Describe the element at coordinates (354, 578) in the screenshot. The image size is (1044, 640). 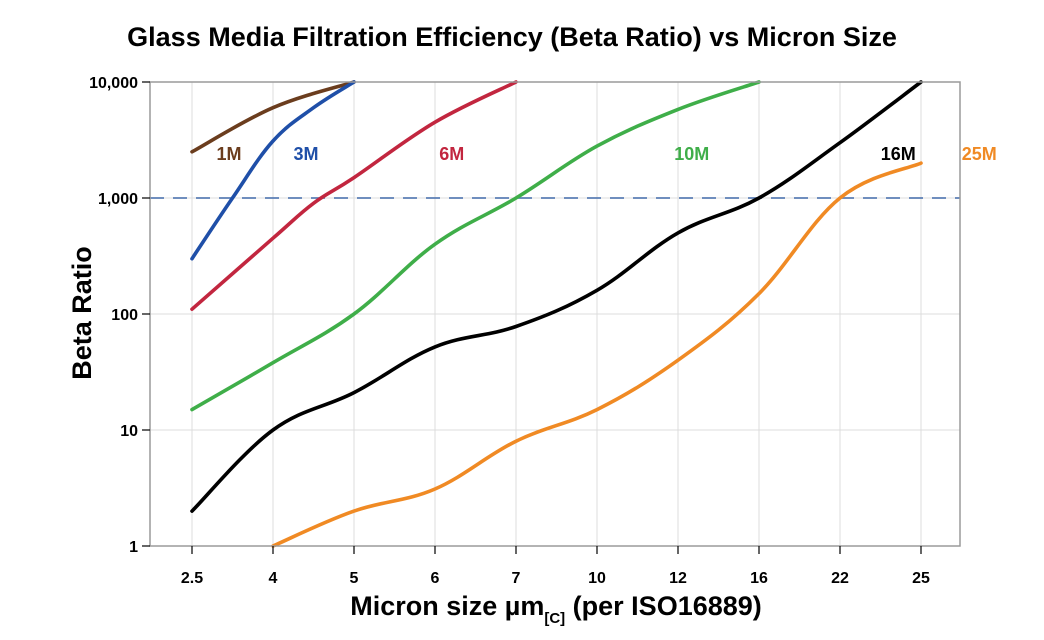
I see `x-tick-label-2: 5` at that location.